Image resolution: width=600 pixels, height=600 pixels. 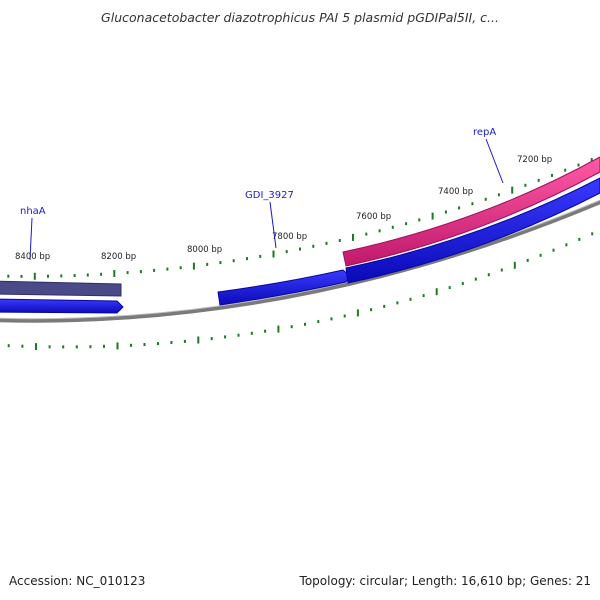 I want to click on gene-nhaA-feature, so click(x=61, y=288).